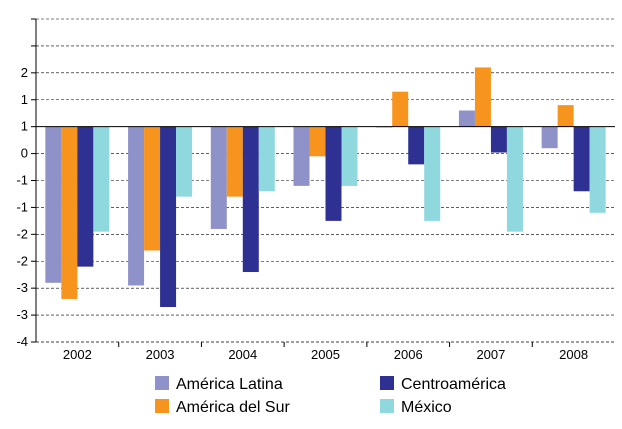 The height and width of the screenshot is (429, 622). Describe the element at coordinates (408, 354) in the screenshot. I see `x-tick-label: 2006` at that location.